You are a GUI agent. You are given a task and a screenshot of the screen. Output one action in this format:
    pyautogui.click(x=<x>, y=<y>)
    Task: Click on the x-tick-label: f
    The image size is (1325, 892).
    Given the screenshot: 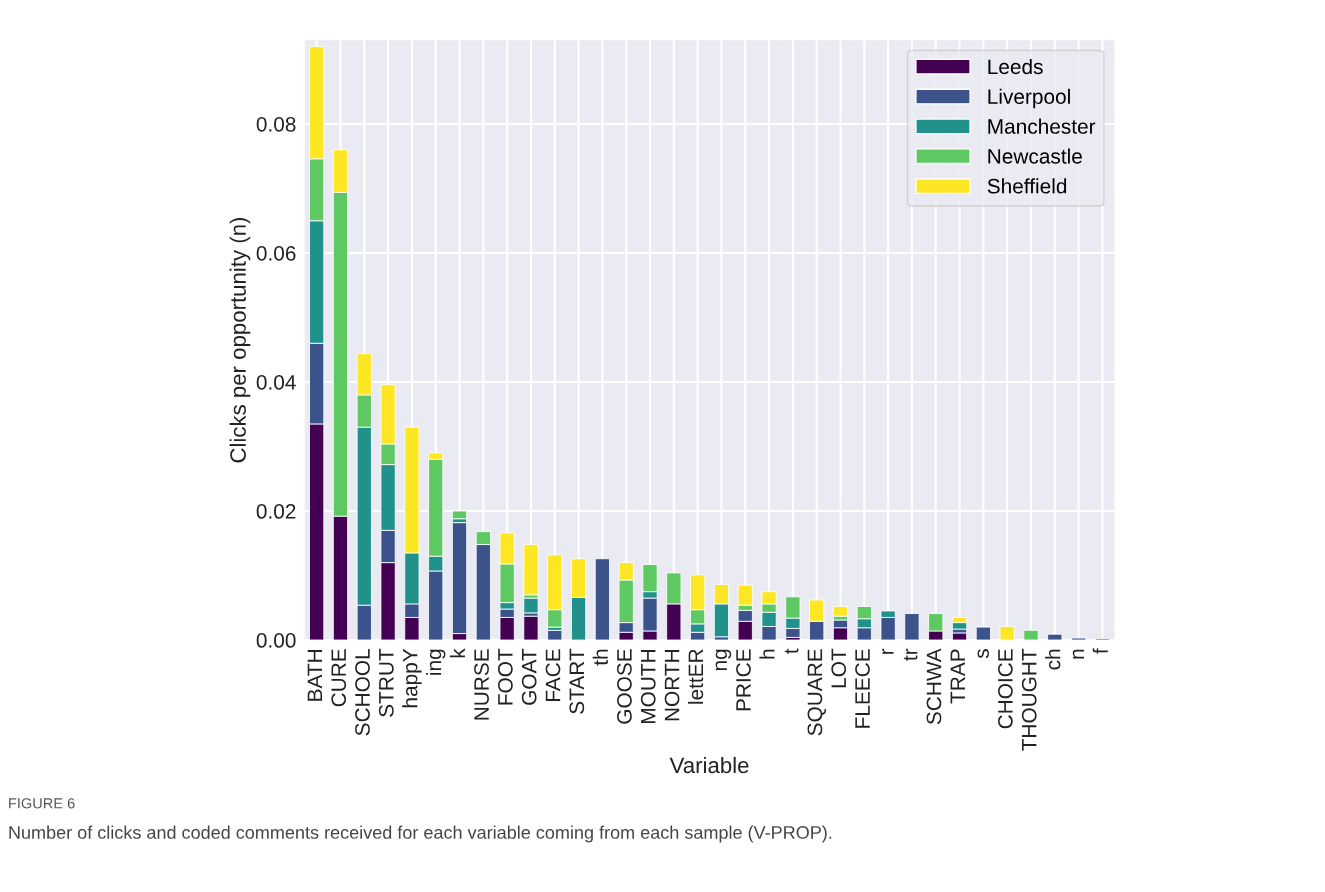 What is the action you would take?
    pyautogui.click(x=1100, y=651)
    